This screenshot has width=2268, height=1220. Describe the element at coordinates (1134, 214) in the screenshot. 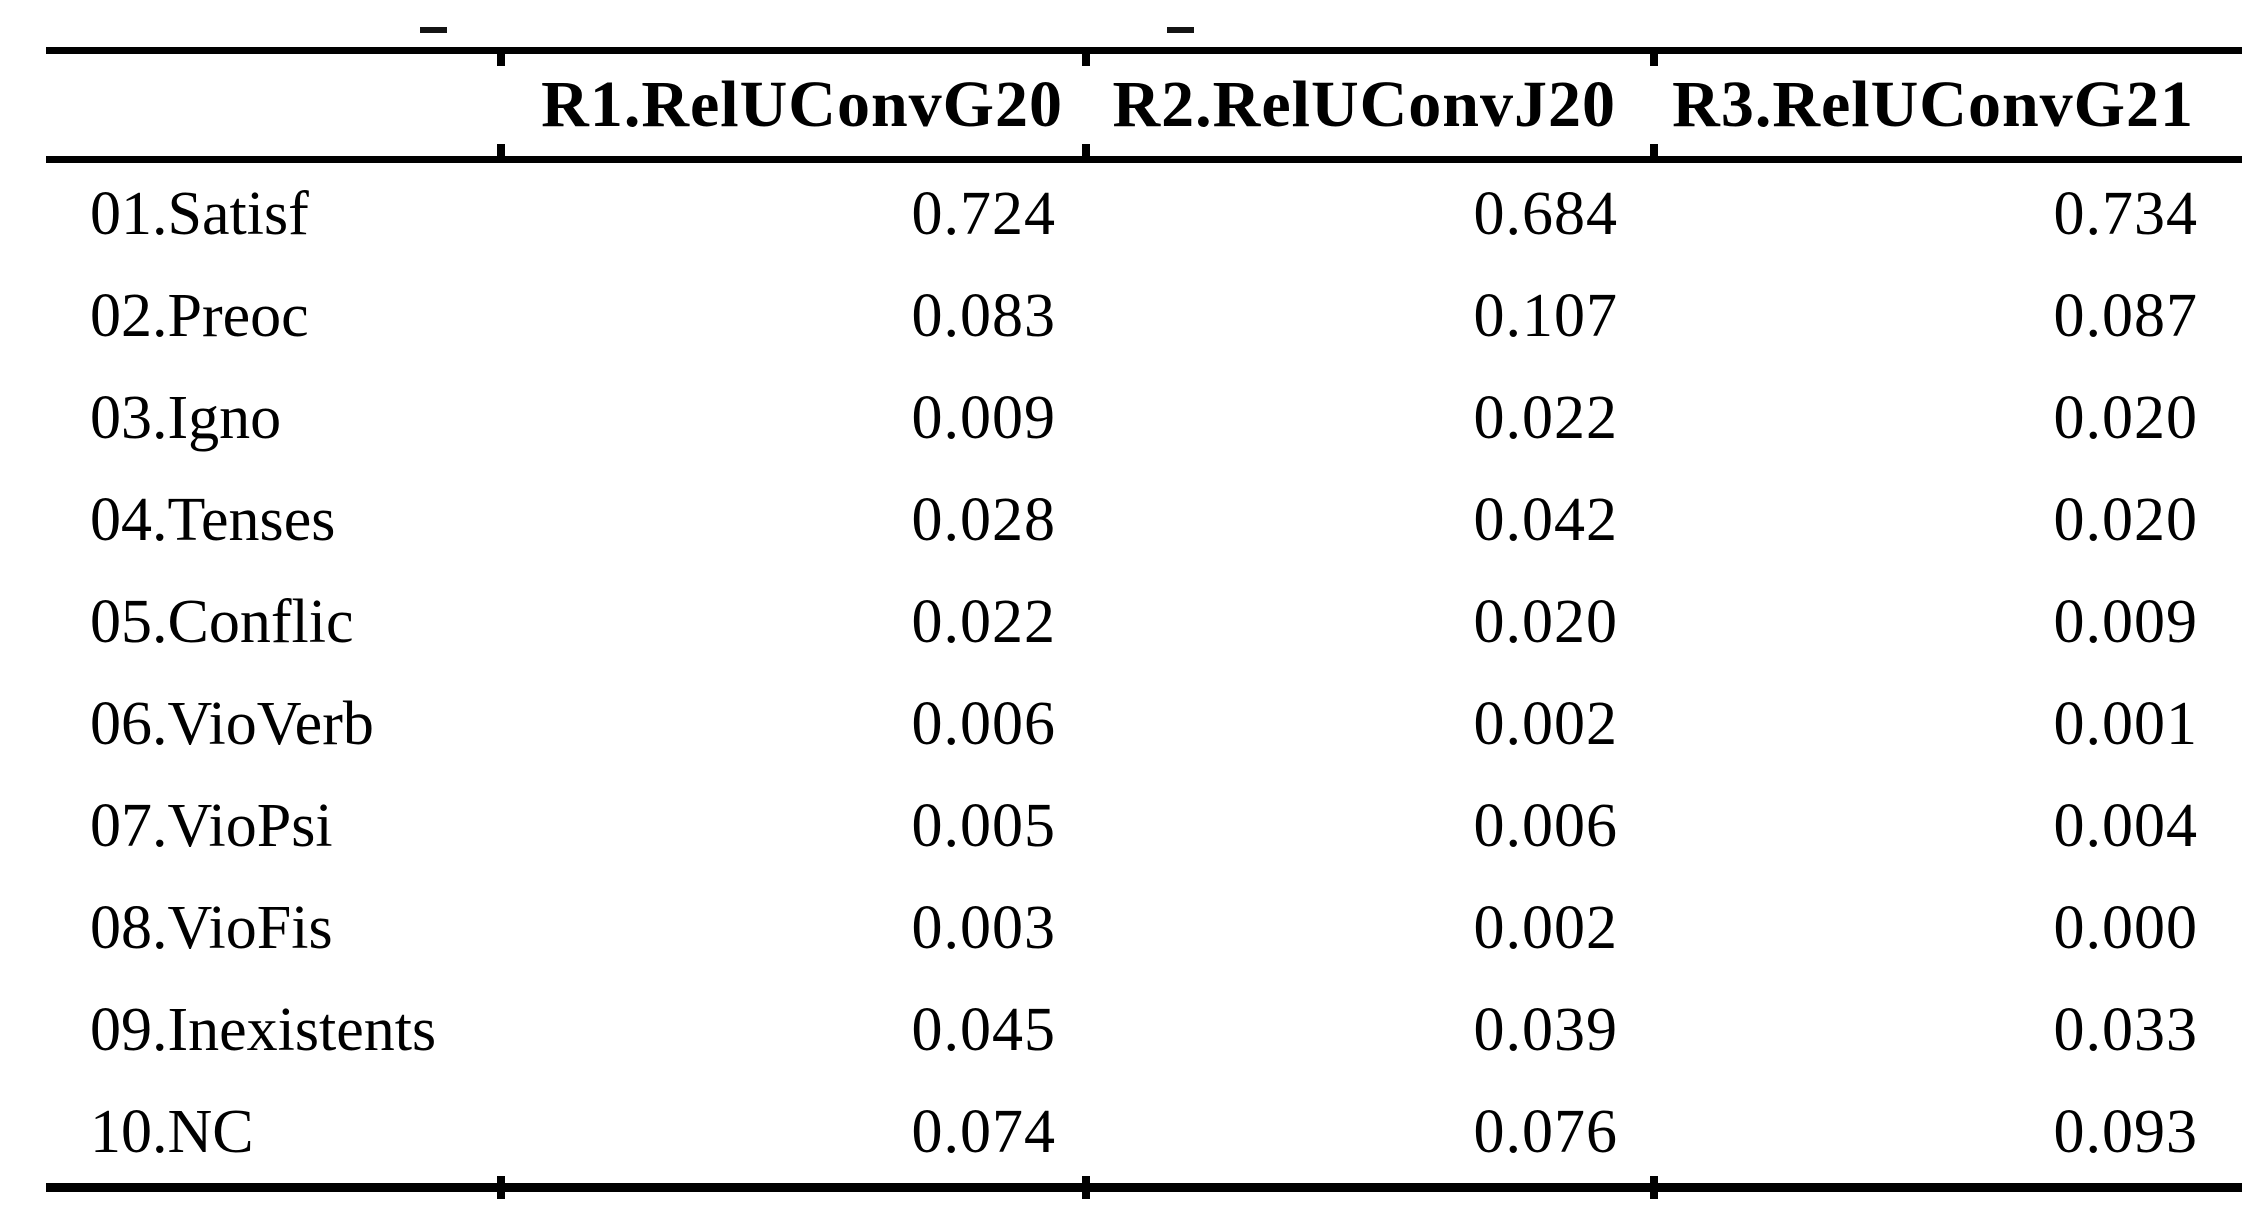

I see `table-row: 01.Satisf 0.724 0.684 0.734` at that location.